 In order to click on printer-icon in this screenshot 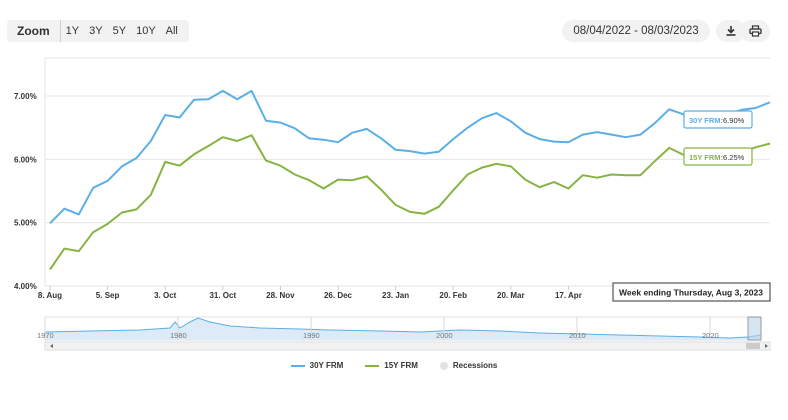, I will do `click(755, 31)`.